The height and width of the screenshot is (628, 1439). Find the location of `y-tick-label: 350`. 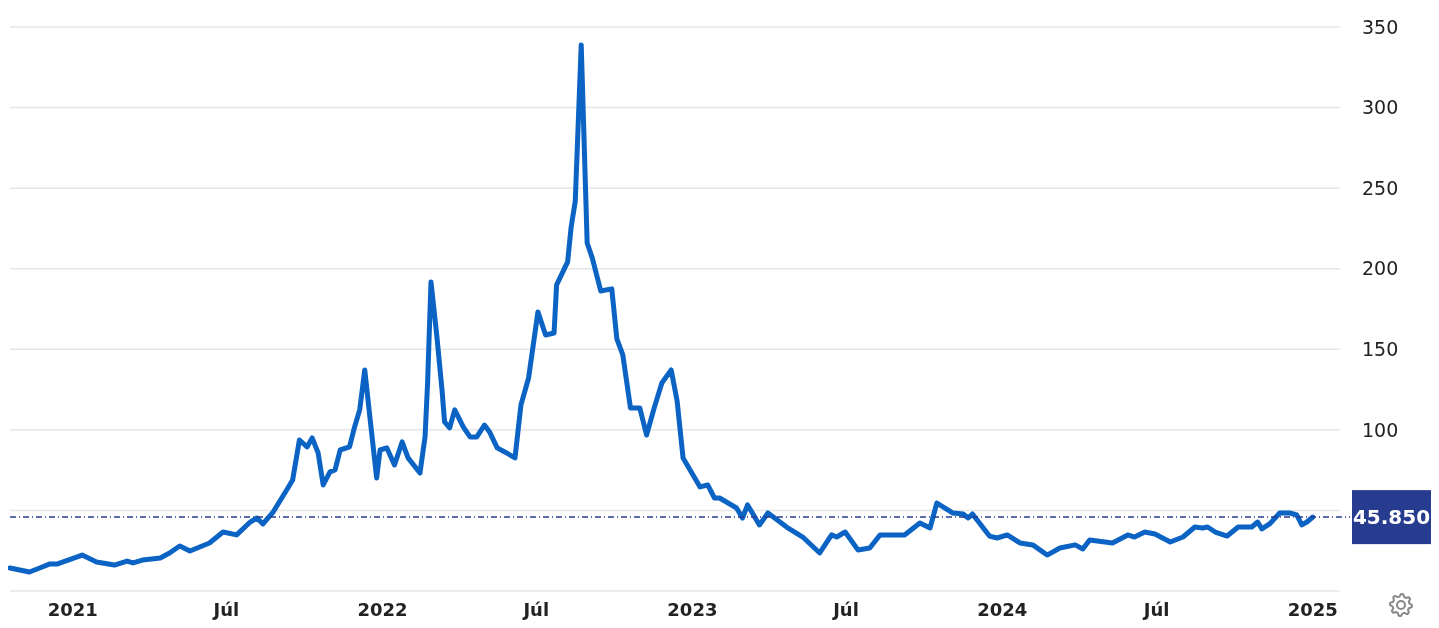

y-tick-label: 350 is located at coordinates (1380, 26).